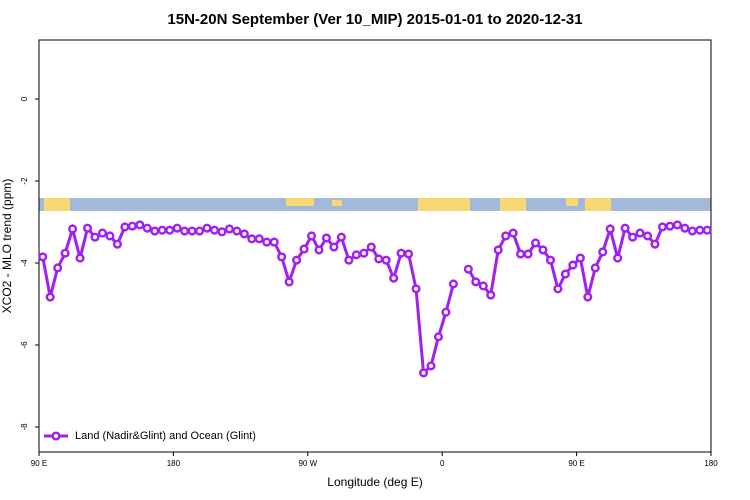 The width and height of the screenshot is (750, 500). I want to click on map-strip, so click(375, 204).